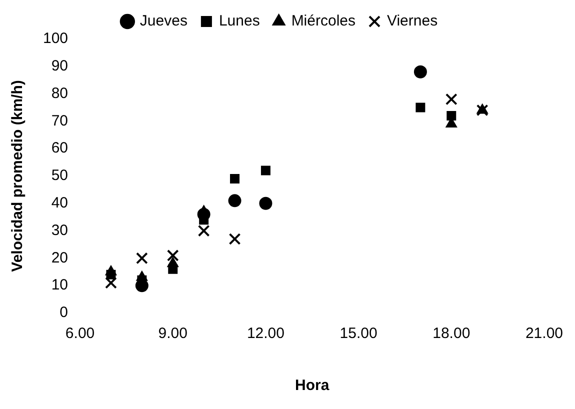 This screenshot has width=575, height=409. I want to click on x-tick-label: 15.00, so click(359, 333).